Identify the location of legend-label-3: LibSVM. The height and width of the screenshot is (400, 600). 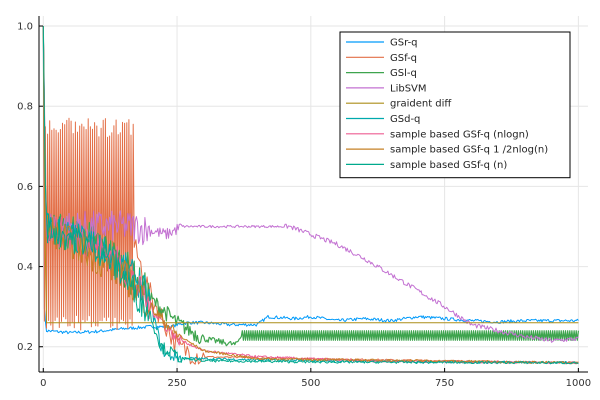
(408, 88).